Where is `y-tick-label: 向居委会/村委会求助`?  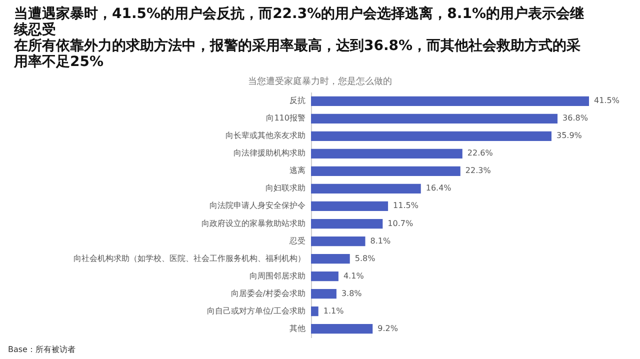 y-tick-label: 向居委会/村委会求助 is located at coordinates (268, 293).